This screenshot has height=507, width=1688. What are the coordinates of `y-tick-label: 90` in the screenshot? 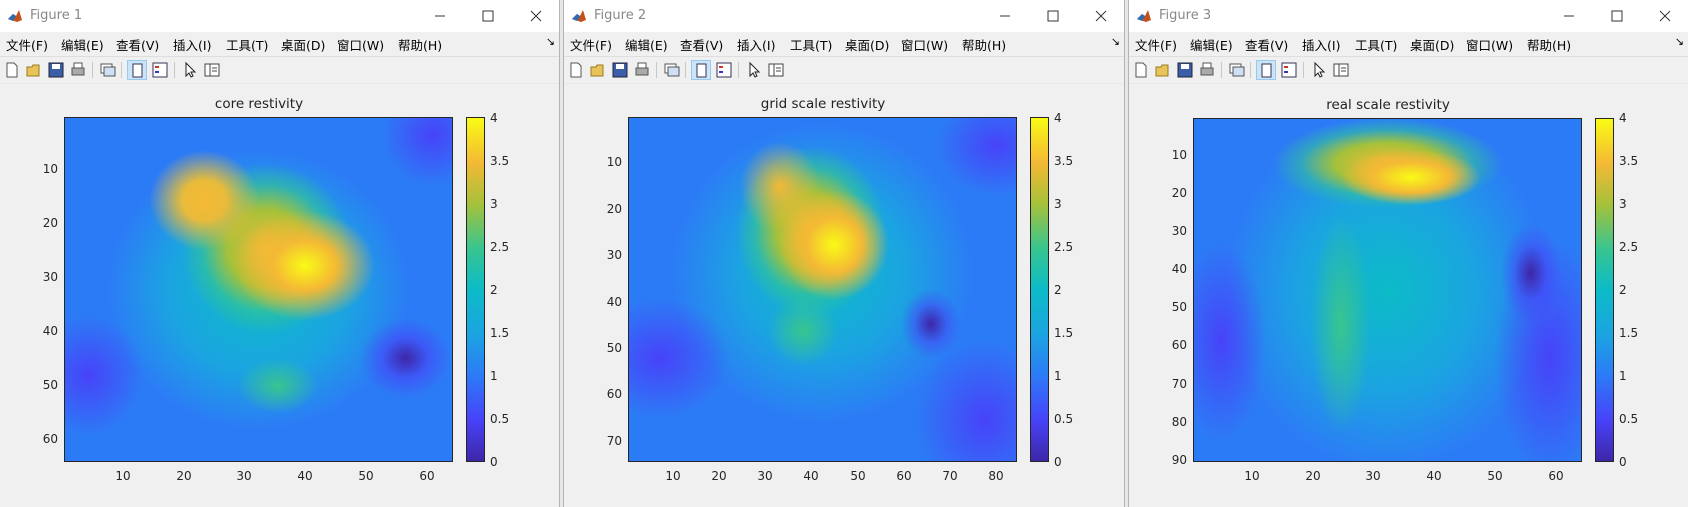 It's located at (1179, 460).